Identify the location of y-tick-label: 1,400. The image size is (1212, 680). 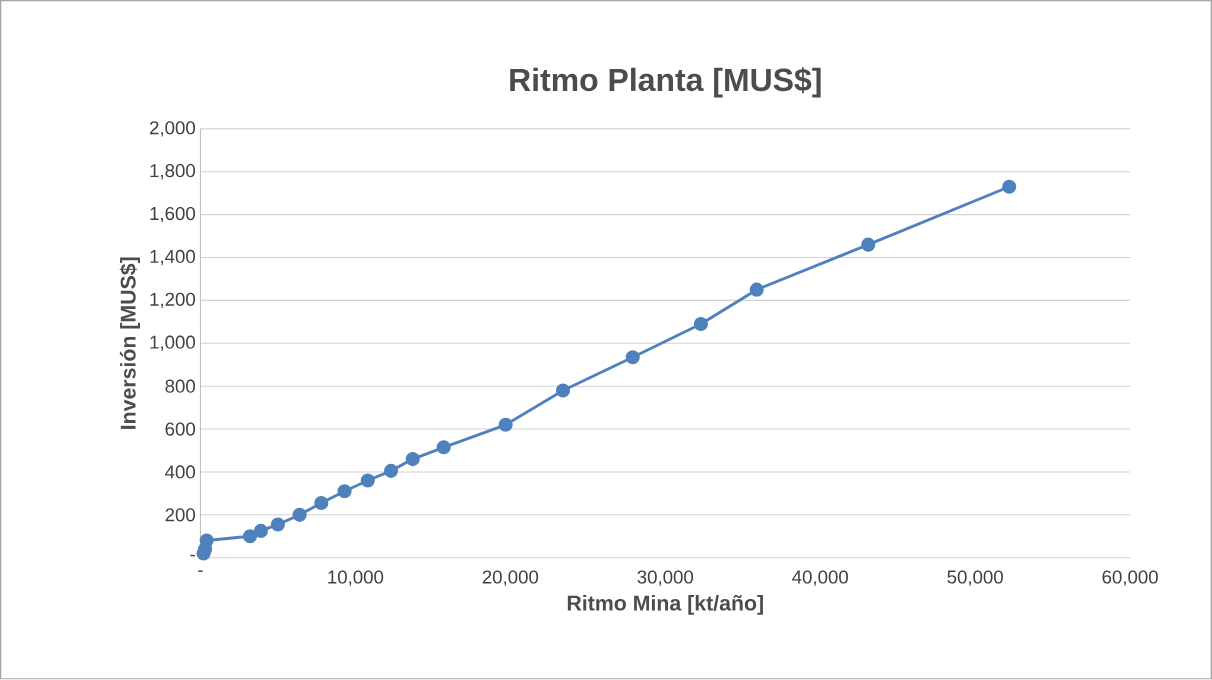
(173, 258).